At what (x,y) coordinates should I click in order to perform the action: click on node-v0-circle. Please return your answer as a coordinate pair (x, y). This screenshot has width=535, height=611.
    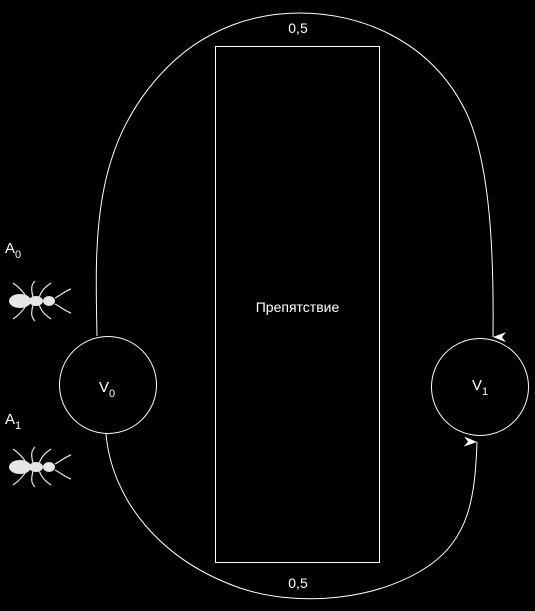
    Looking at the image, I should click on (108, 385).